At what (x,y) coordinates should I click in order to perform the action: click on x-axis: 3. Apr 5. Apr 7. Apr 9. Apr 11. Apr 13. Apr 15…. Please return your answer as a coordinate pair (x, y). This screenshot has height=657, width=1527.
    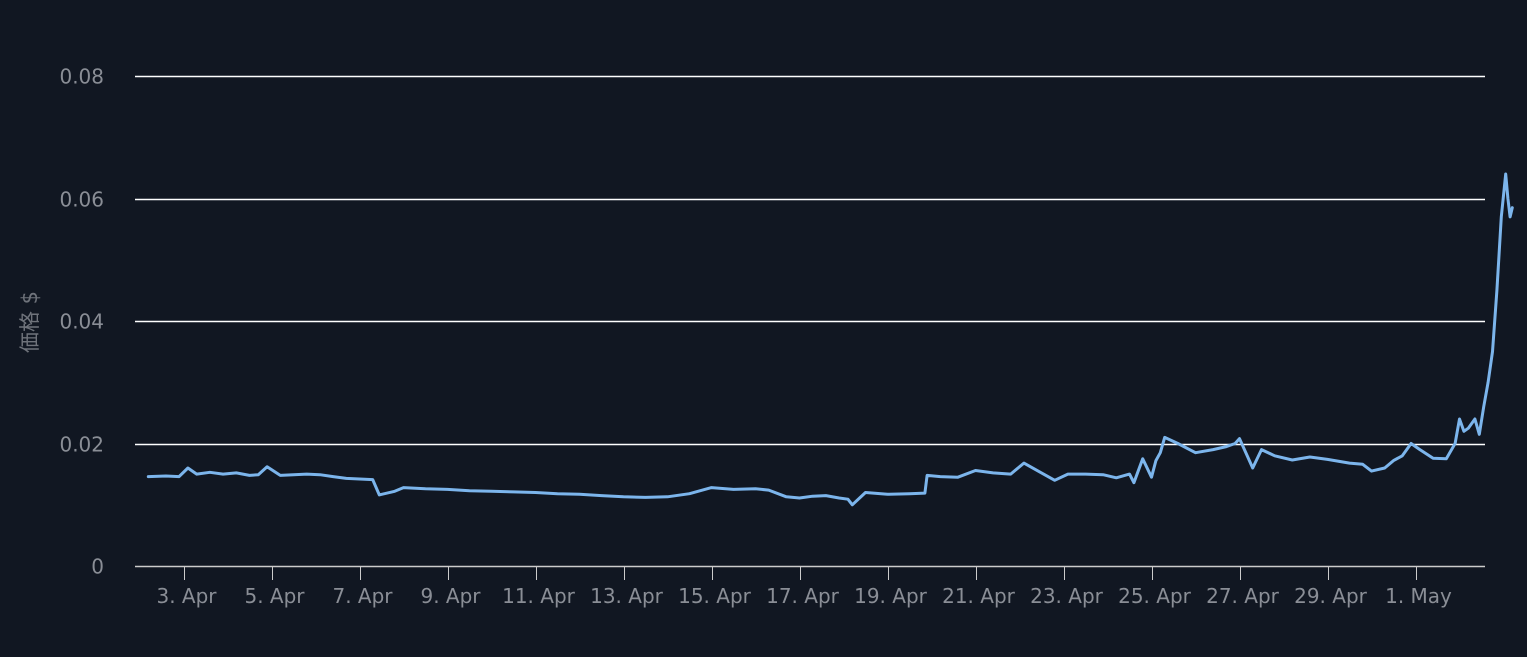
    Looking at the image, I should click on (804, 587).